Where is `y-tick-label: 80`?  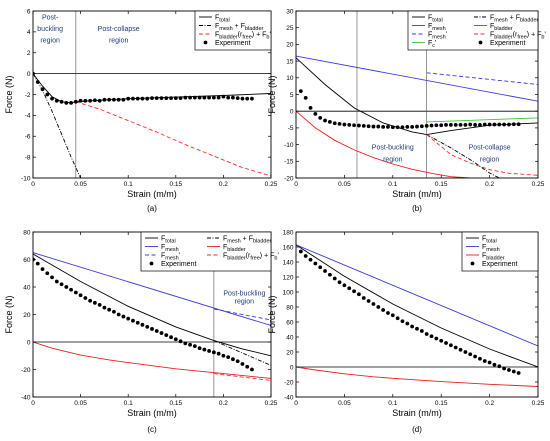
y-tick-label: 80 is located at coordinates (290, 307).